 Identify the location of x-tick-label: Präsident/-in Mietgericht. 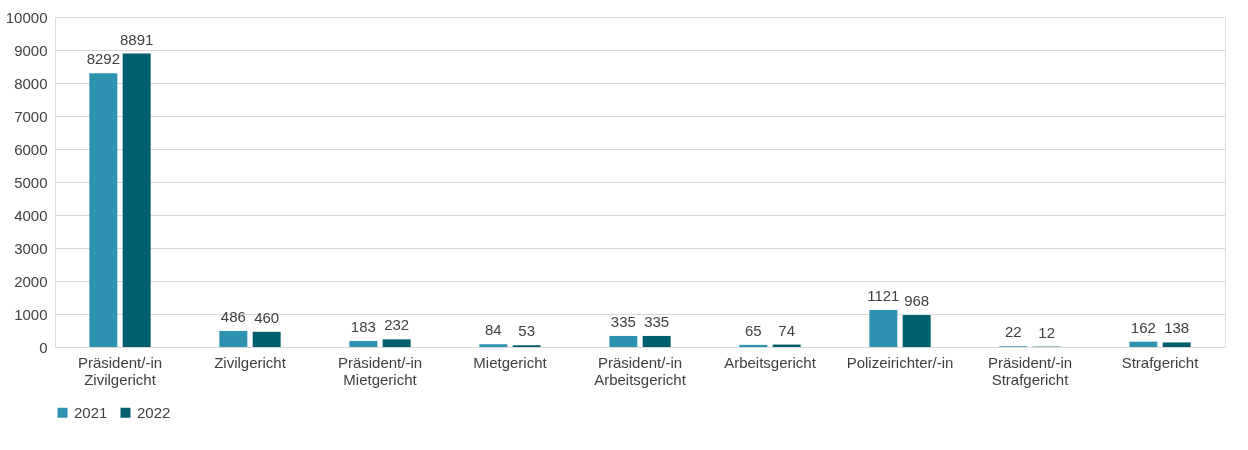
(380, 370).